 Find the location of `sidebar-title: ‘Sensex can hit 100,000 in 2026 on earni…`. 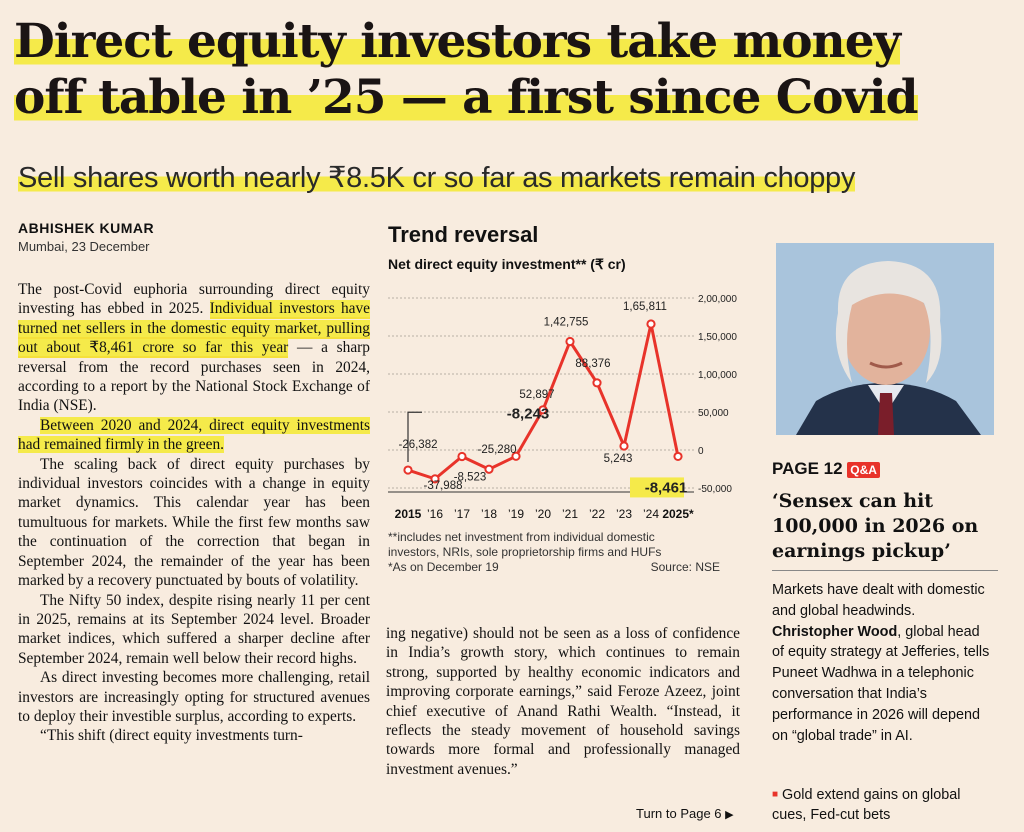

sidebar-title: ‘Sensex can hit 100,000 in 2026 on earni… is located at coordinates (875, 526).